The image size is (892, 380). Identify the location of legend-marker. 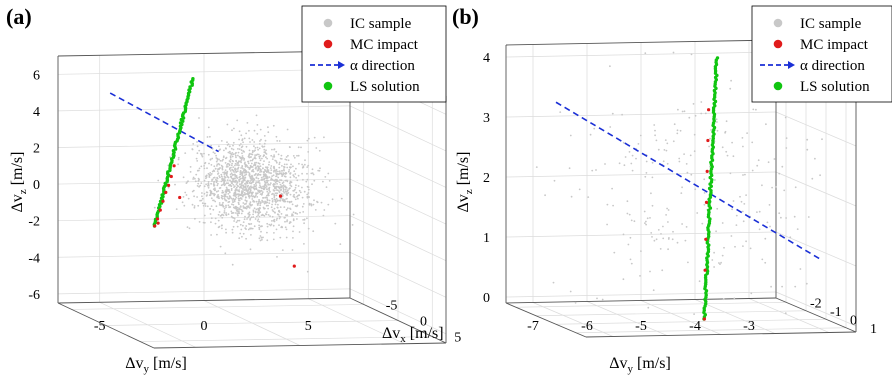
(778, 23).